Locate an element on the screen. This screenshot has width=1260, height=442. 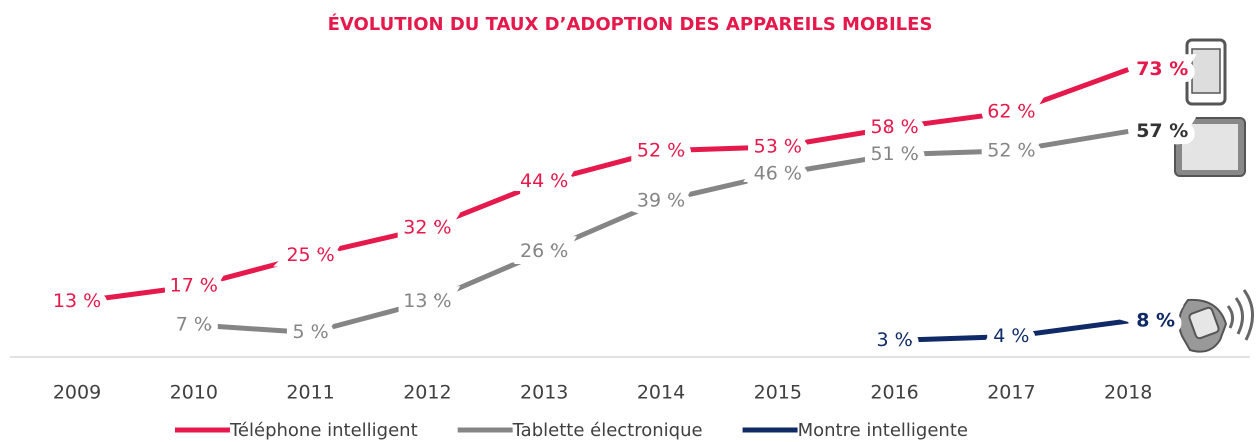
data-label: 73 % is located at coordinates (1162, 69).